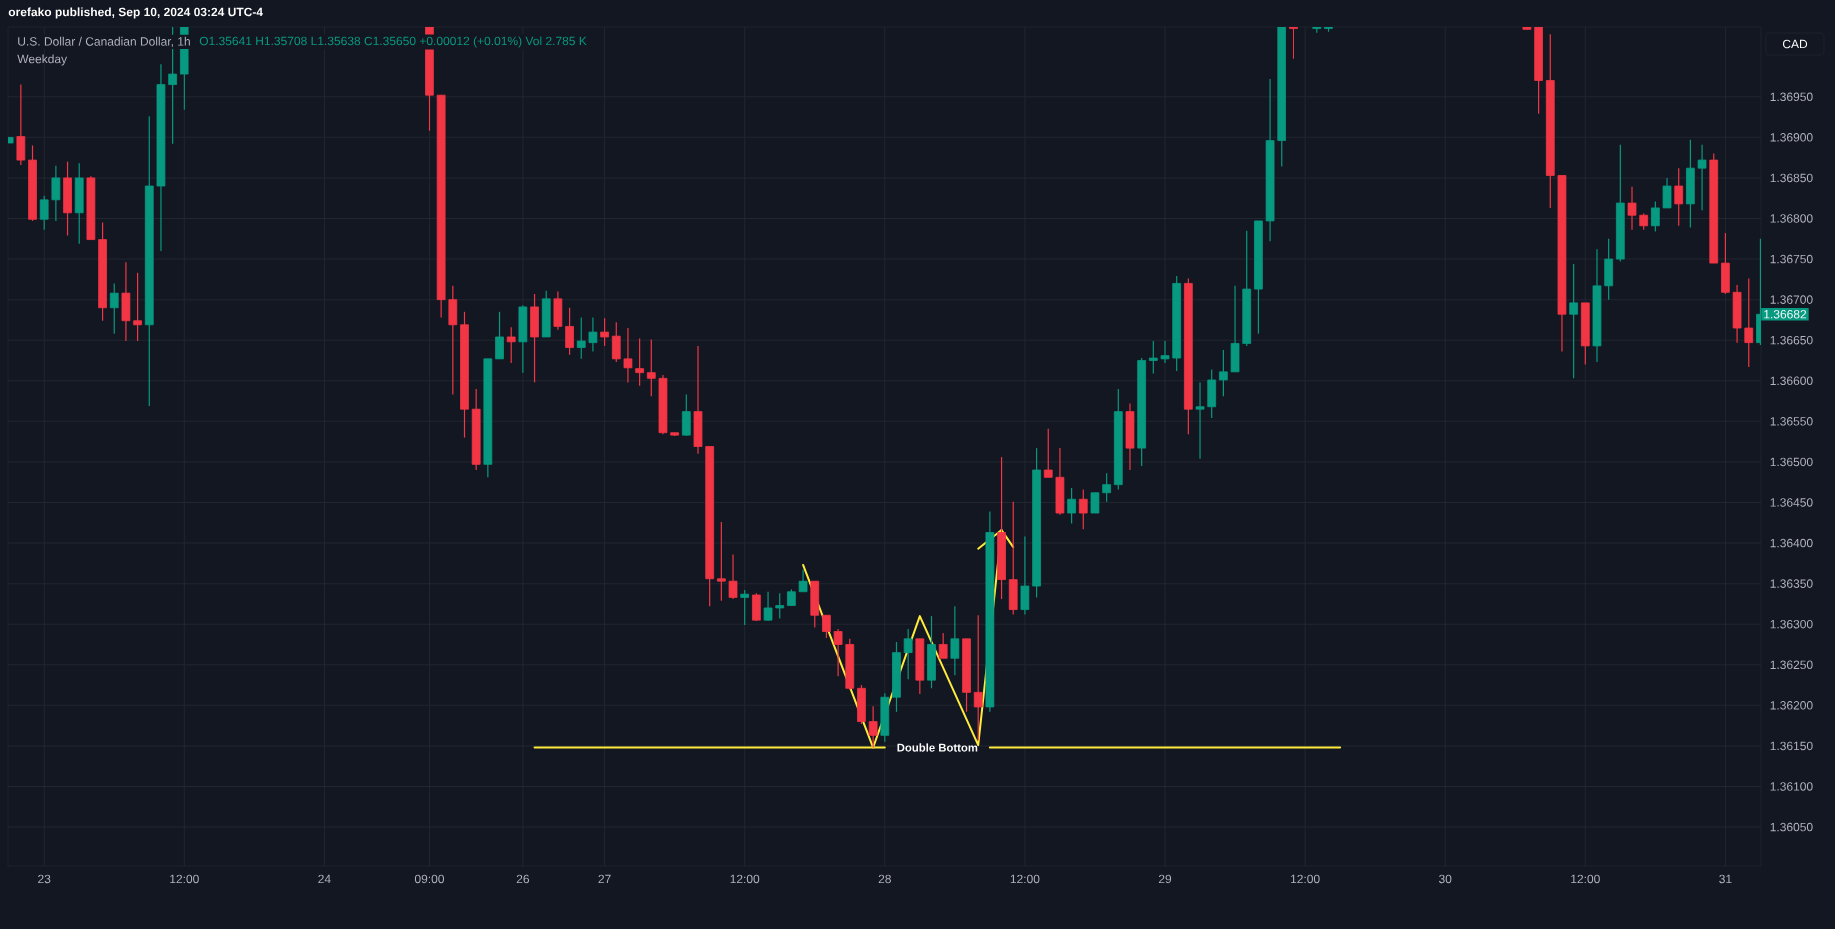 Image resolution: width=1835 pixels, height=929 pixels. What do you see at coordinates (1791, 746) in the screenshot?
I see `y-tick-label: 1.36150` at bounding box center [1791, 746].